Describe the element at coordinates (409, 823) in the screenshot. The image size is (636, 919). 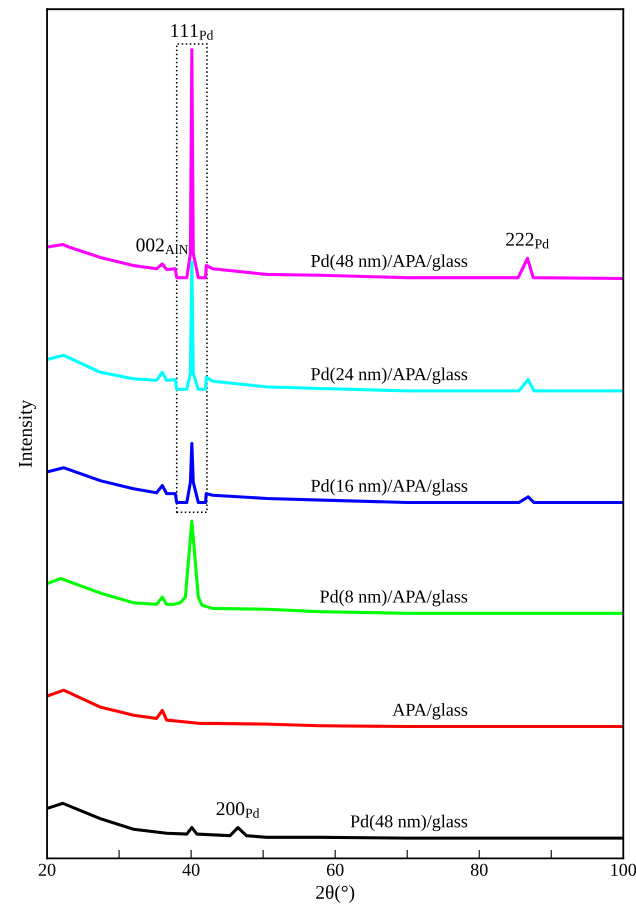
I see `series-label: Pd(48 nm)/glass` at that location.